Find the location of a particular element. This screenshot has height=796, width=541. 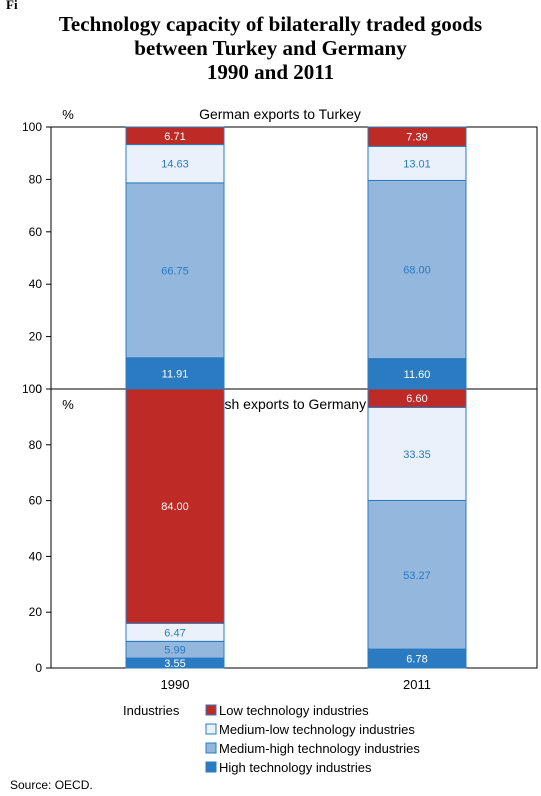

y-tick-label-1-5: 100 is located at coordinates (32, 127).